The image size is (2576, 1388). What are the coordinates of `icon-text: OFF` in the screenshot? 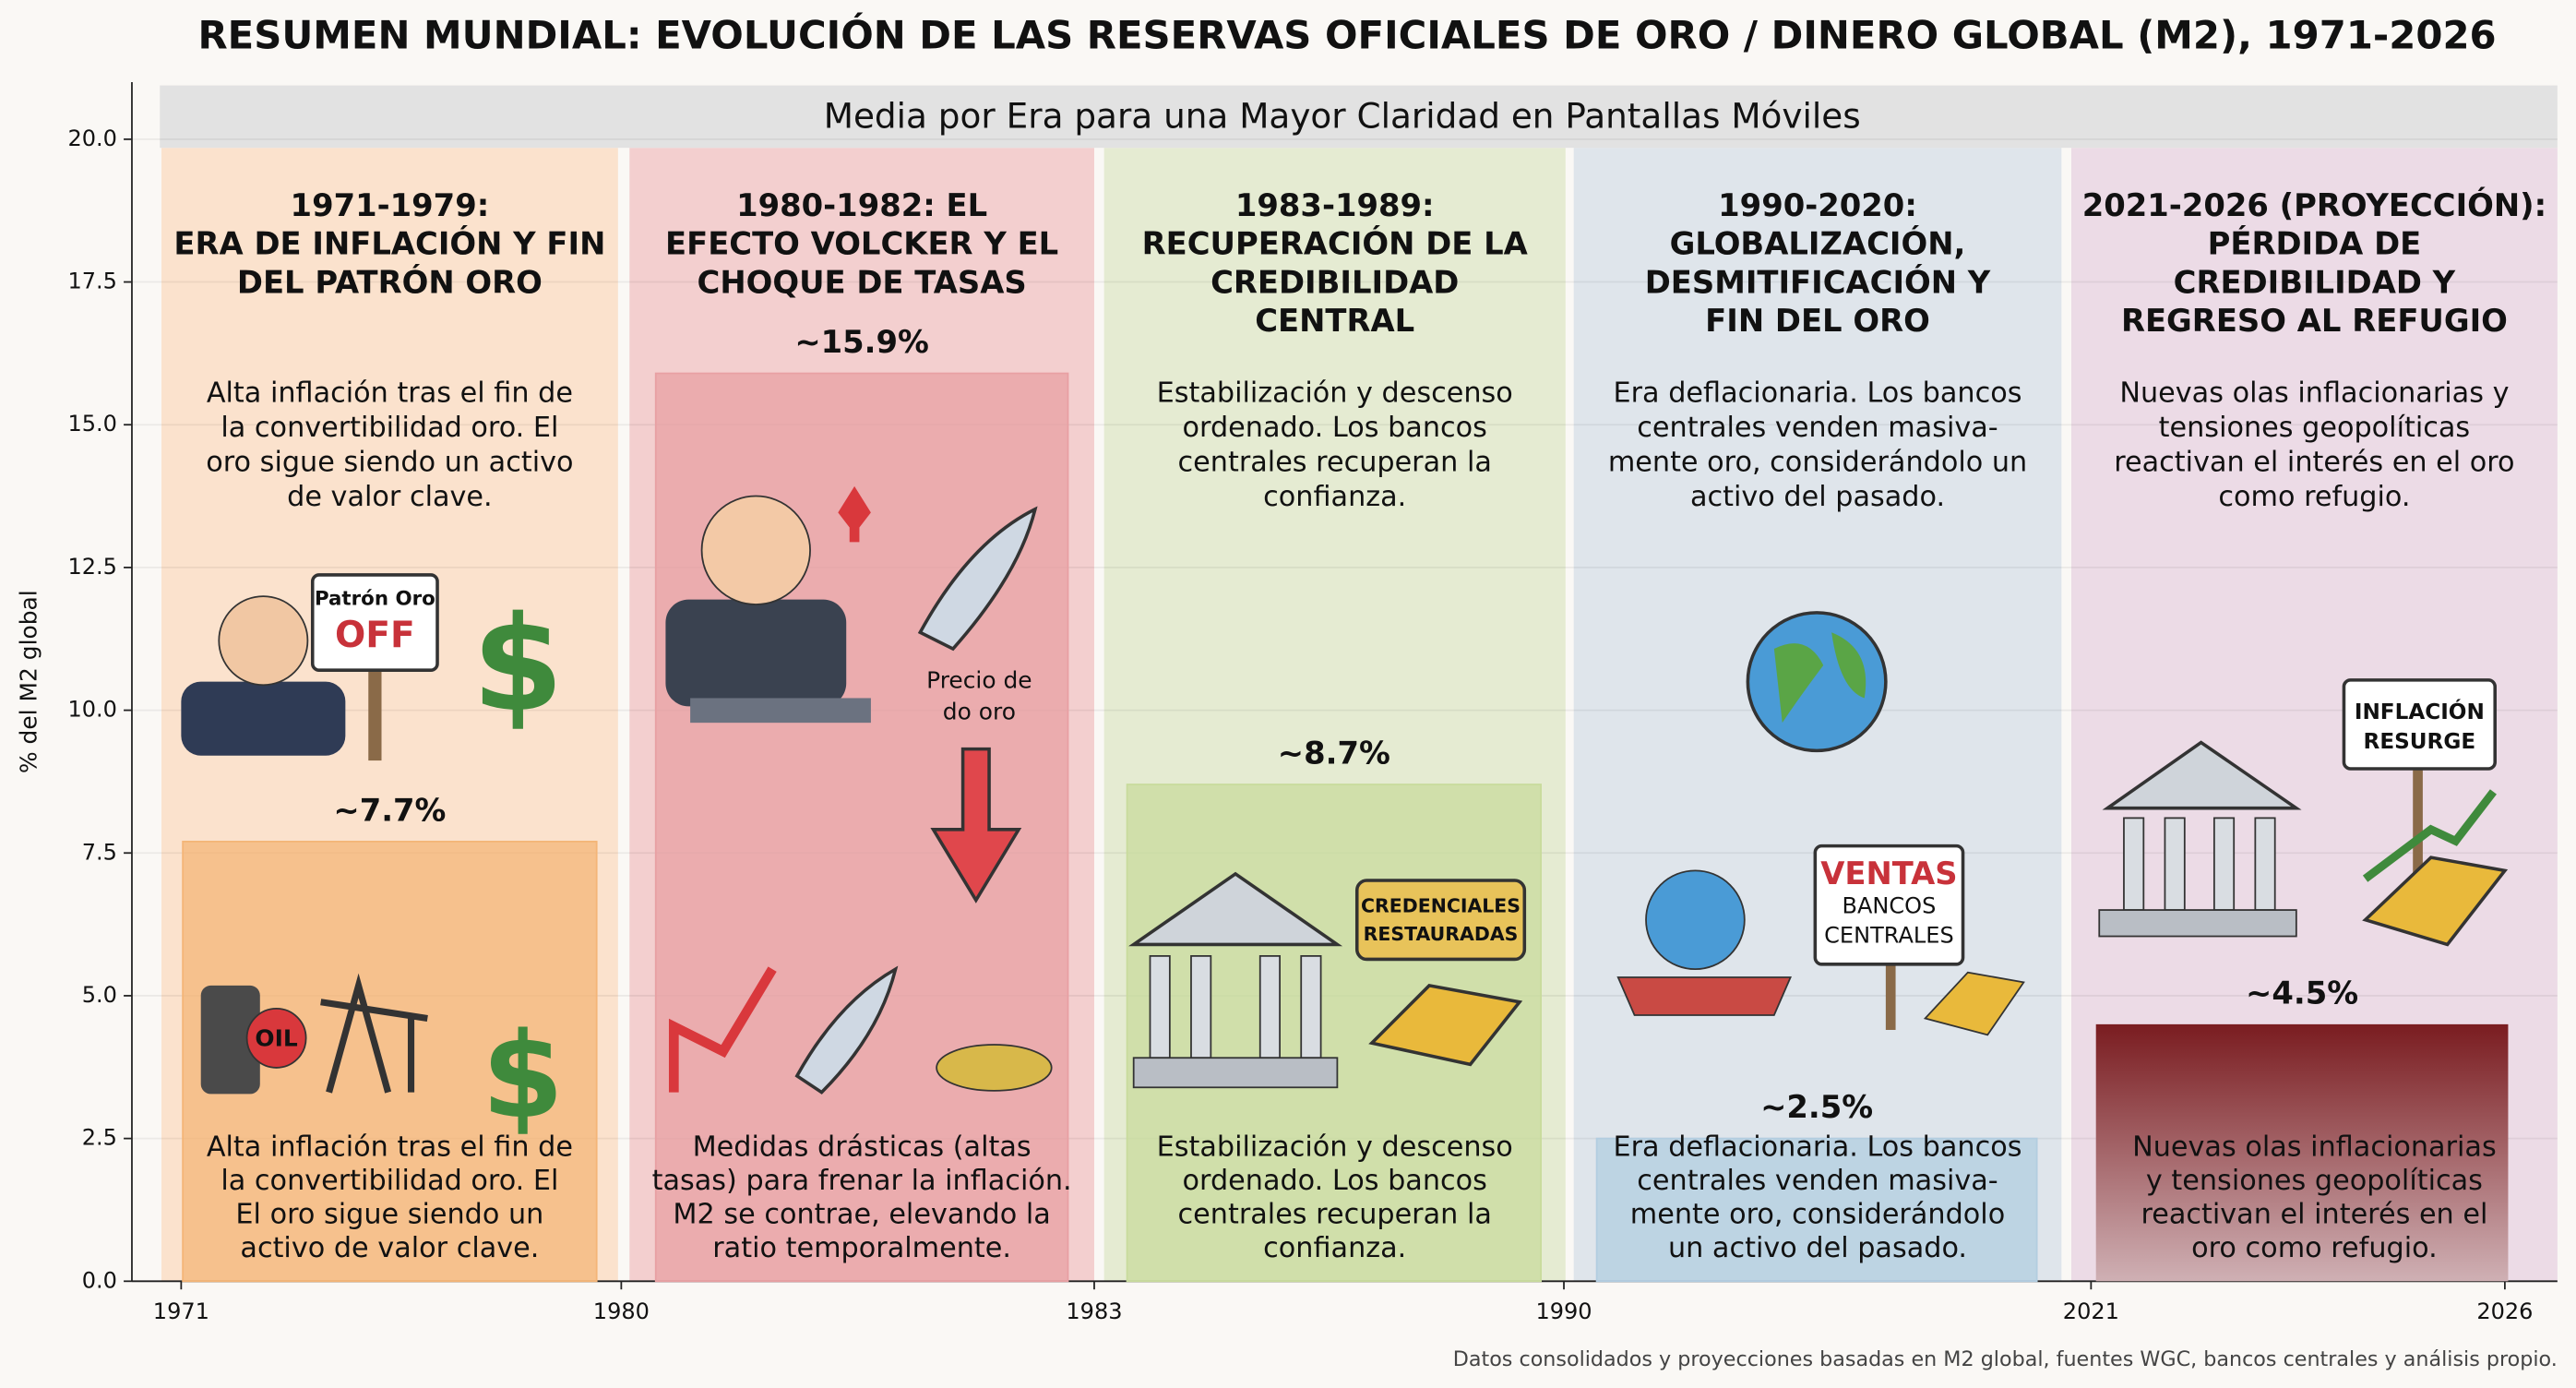 It's located at (375, 635).